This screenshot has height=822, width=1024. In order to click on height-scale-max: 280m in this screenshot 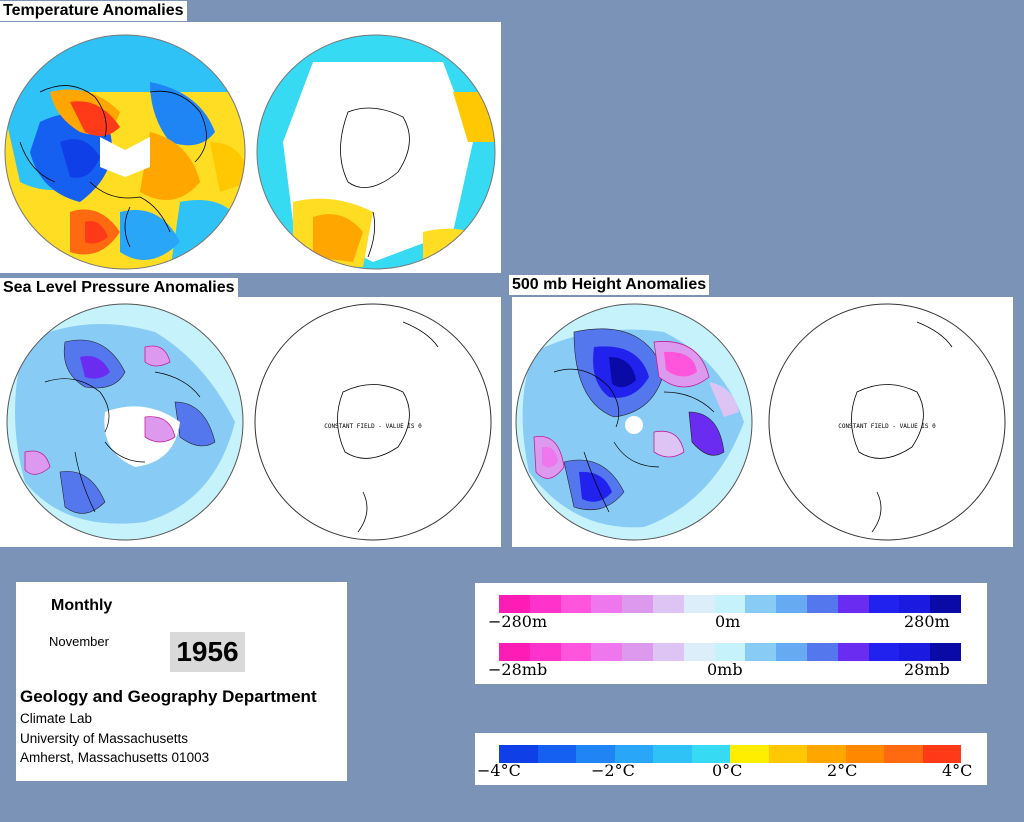, I will do `click(927, 621)`.